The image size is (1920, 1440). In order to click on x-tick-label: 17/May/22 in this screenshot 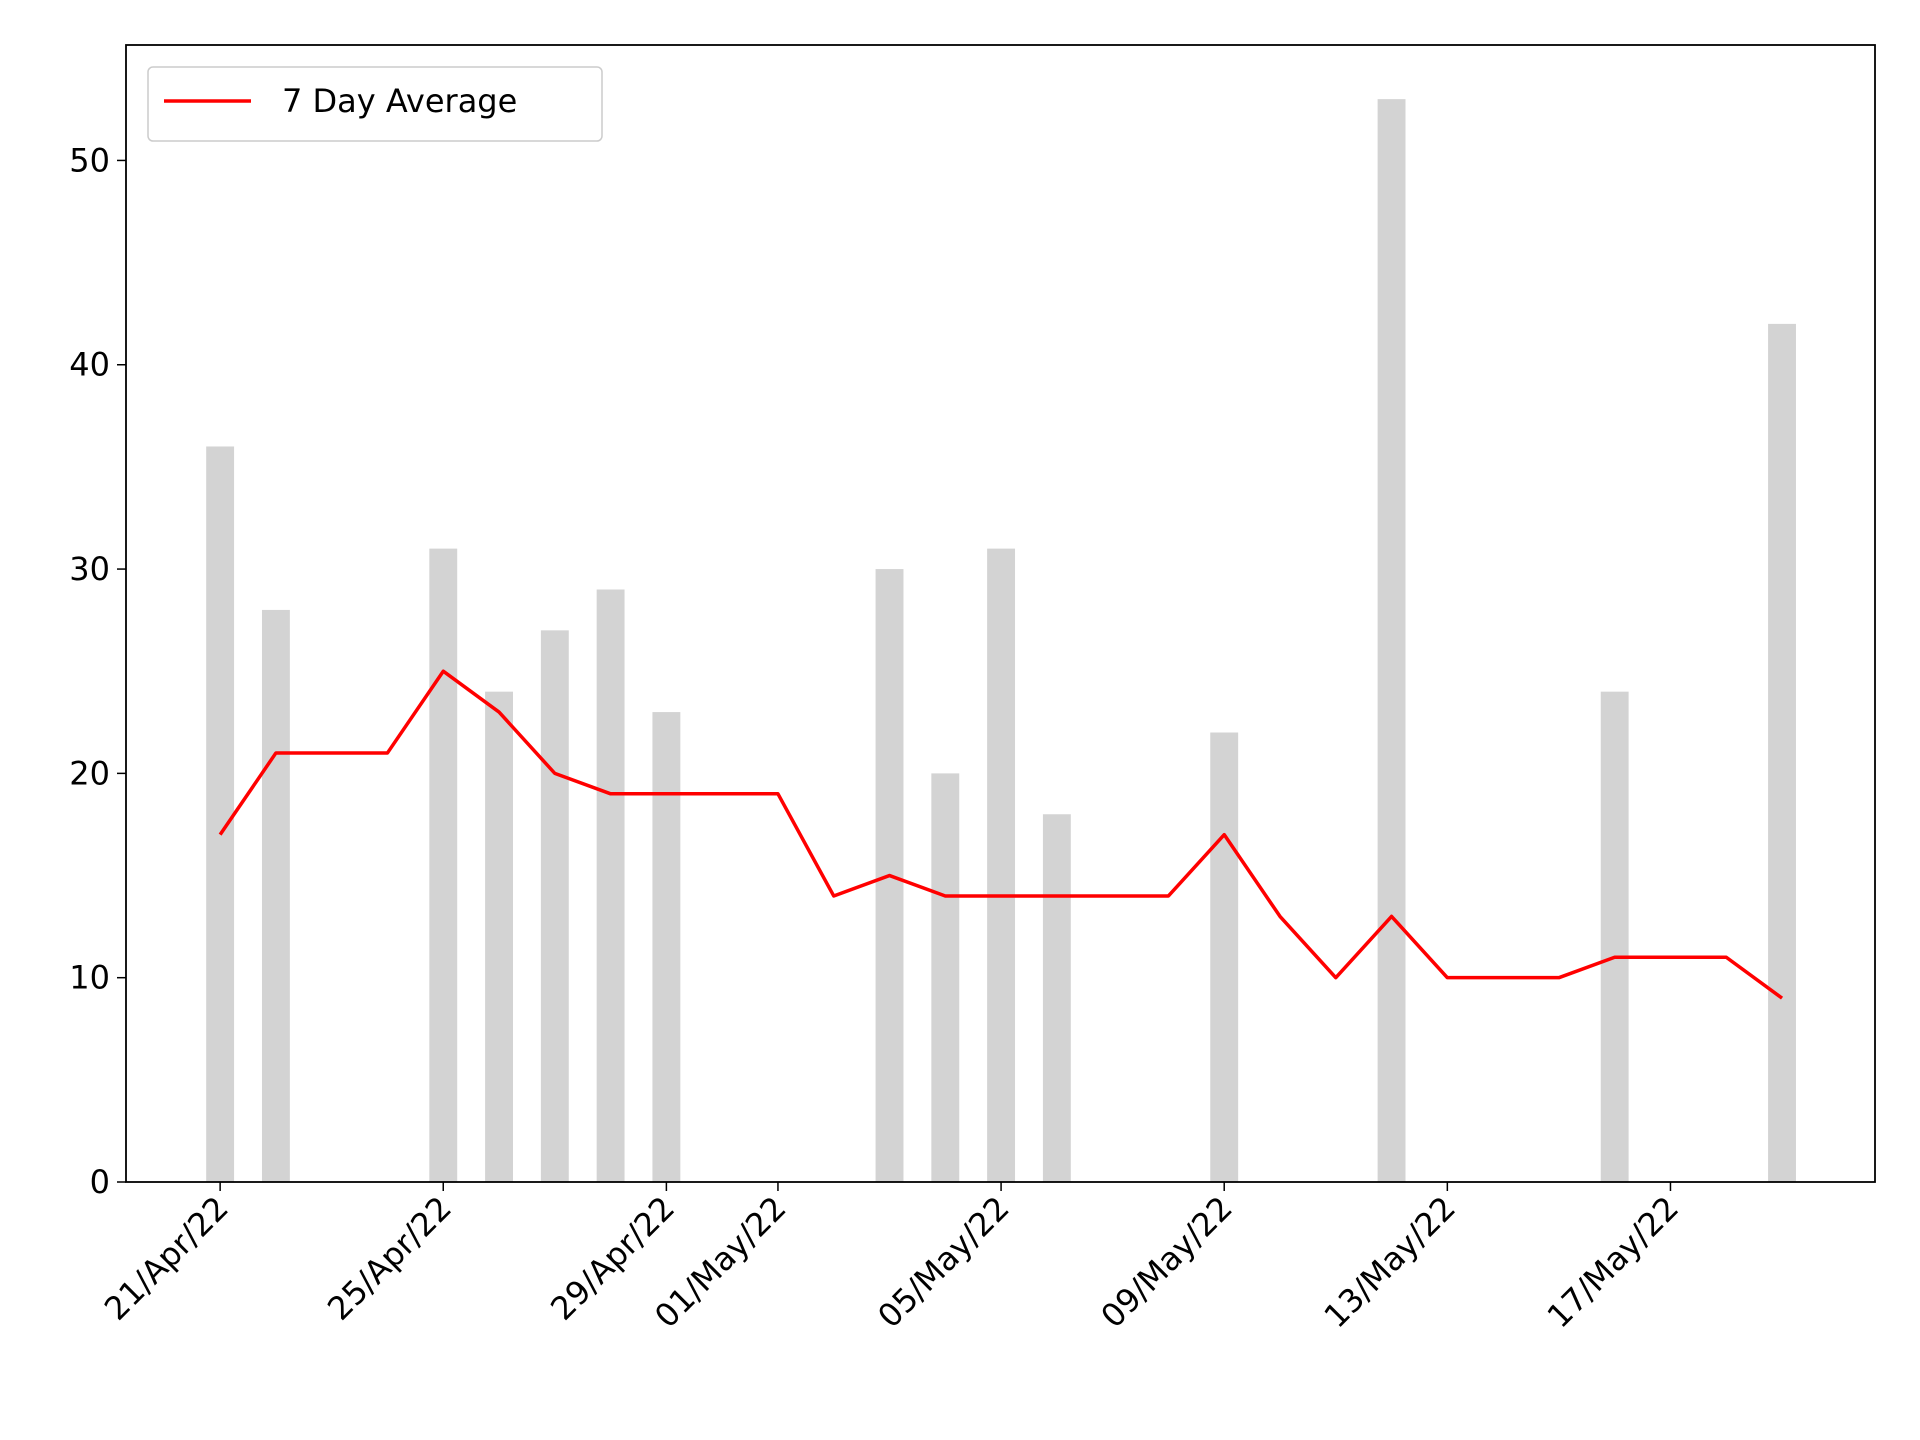, I will do `click(1613, 1262)`.